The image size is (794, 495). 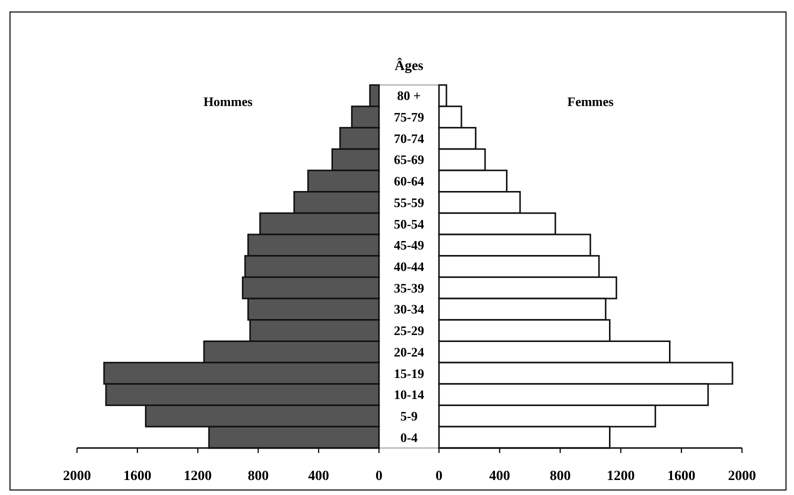 What do you see at coordinates (409, 309) in the screenshot?
I see `y-tick-label: 30-34` at bounding box center [409, 309].